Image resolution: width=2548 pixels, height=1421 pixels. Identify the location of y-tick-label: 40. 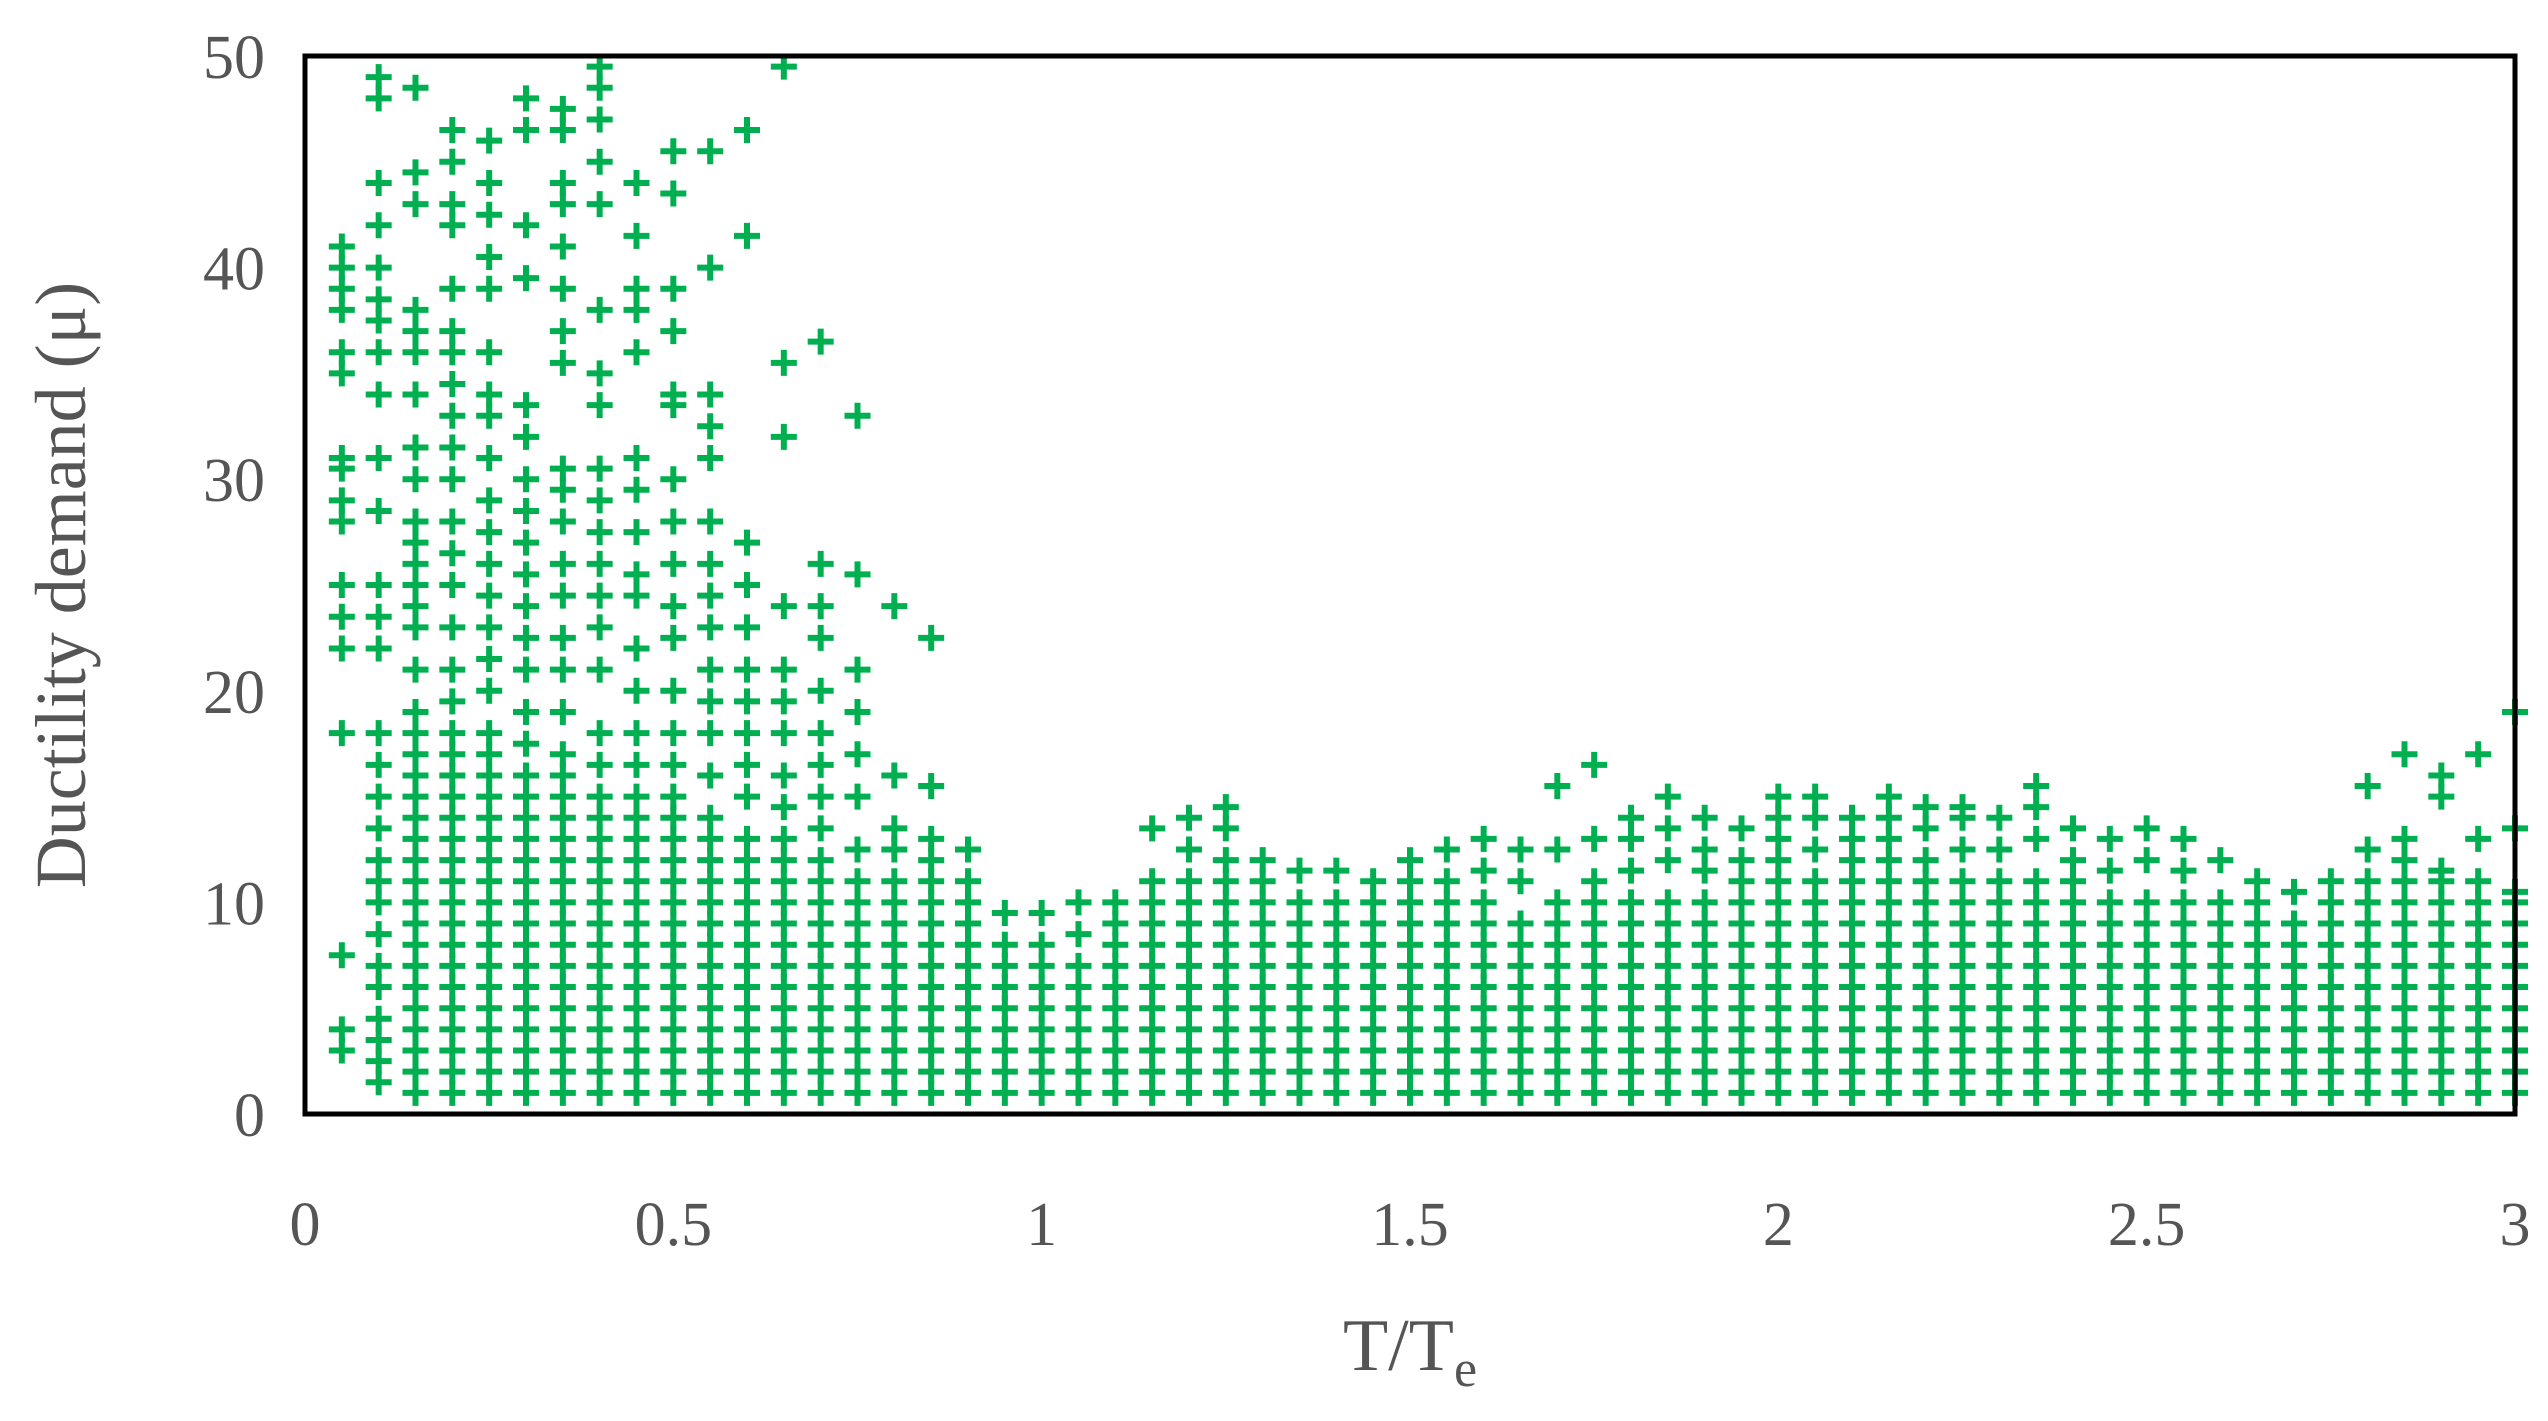
(234, 270).